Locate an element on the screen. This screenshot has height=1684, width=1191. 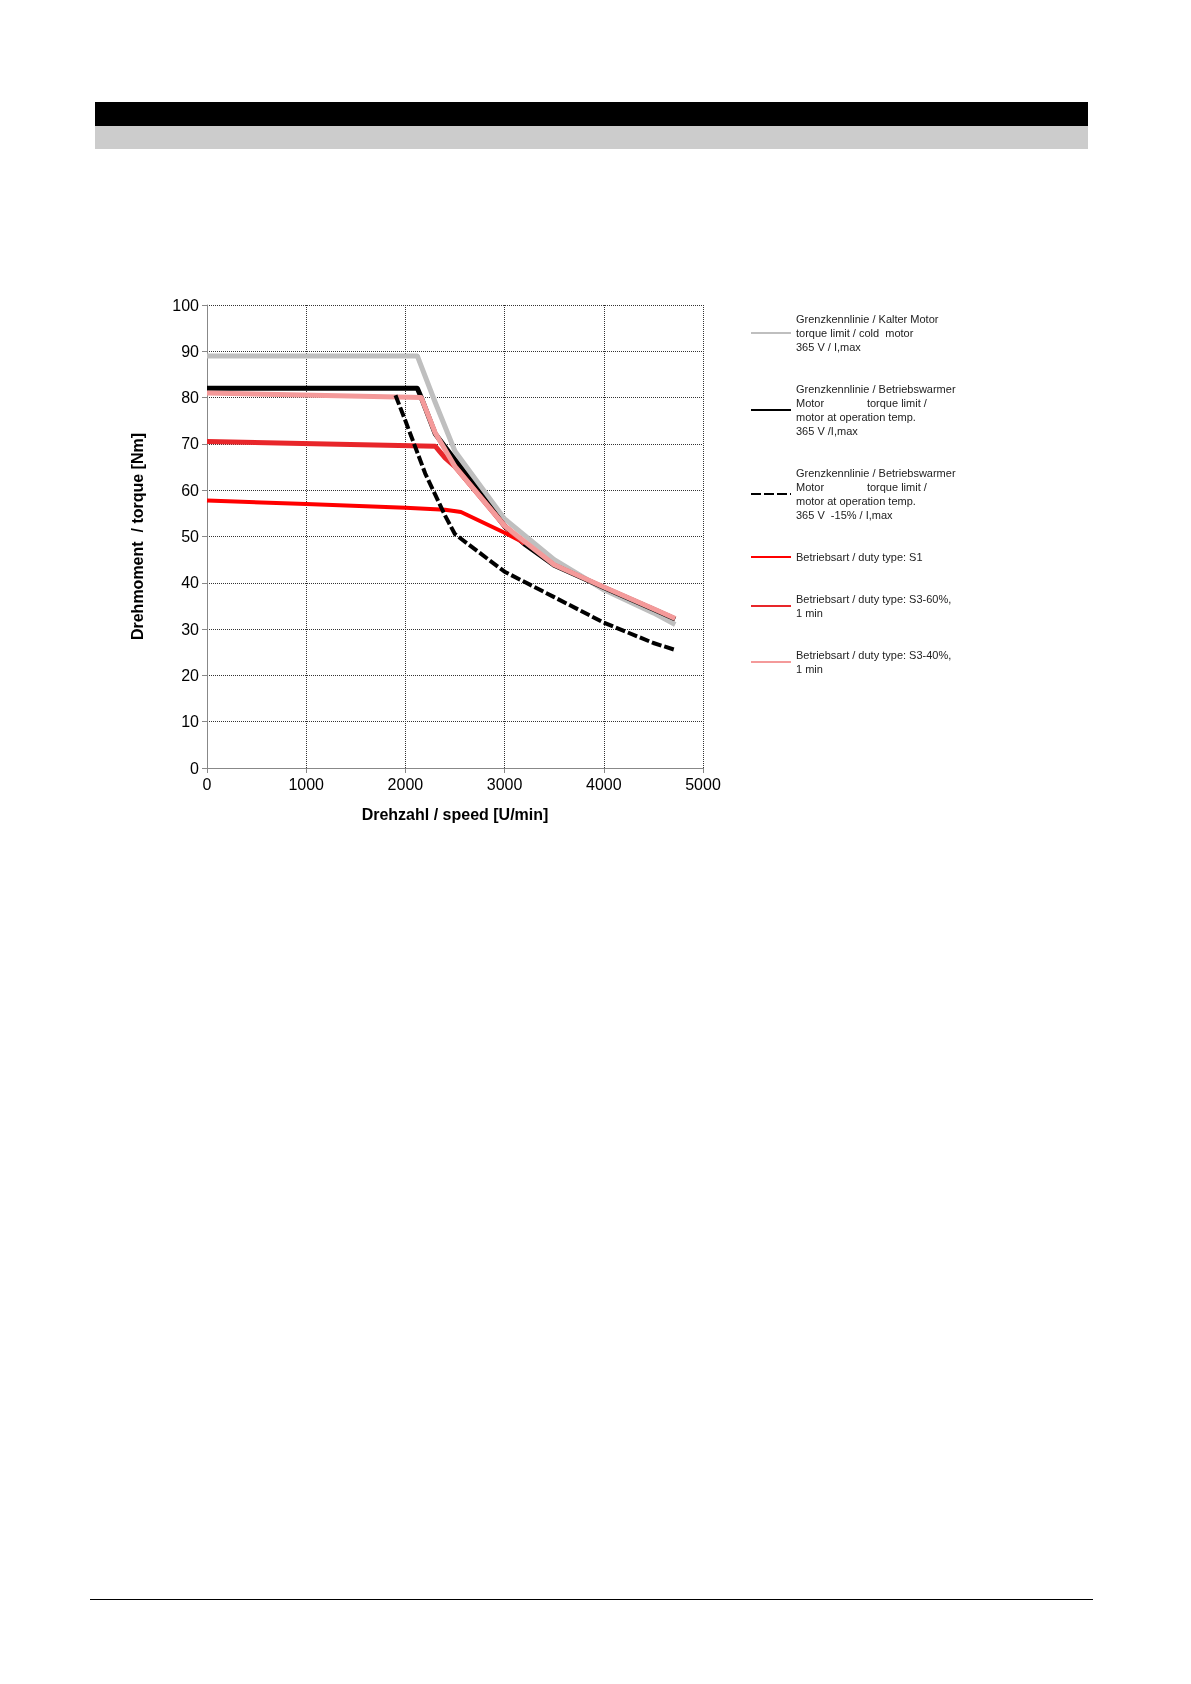
y-tick-label: 30 is located at coordinates (190, 629).